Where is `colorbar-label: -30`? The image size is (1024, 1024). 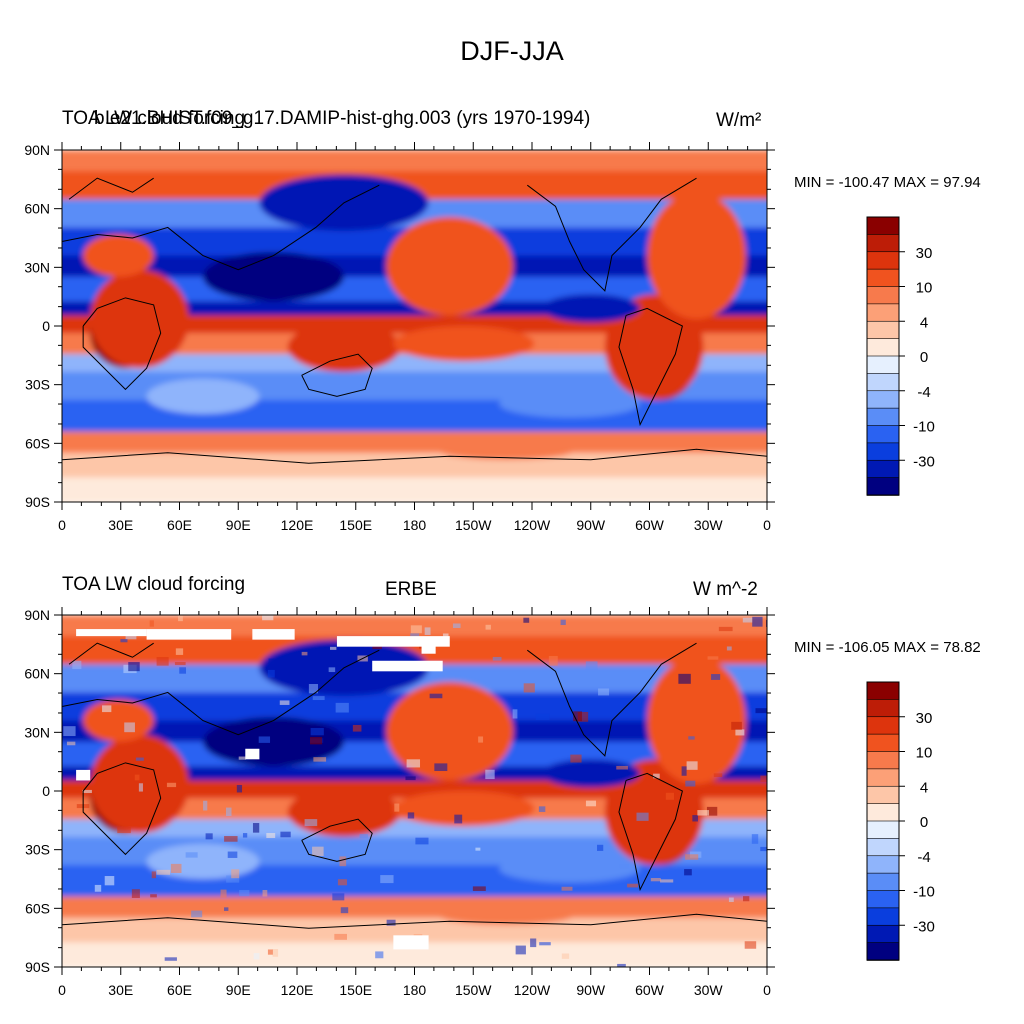 colorbar-label: -30 is located at coordinates (924, 461).